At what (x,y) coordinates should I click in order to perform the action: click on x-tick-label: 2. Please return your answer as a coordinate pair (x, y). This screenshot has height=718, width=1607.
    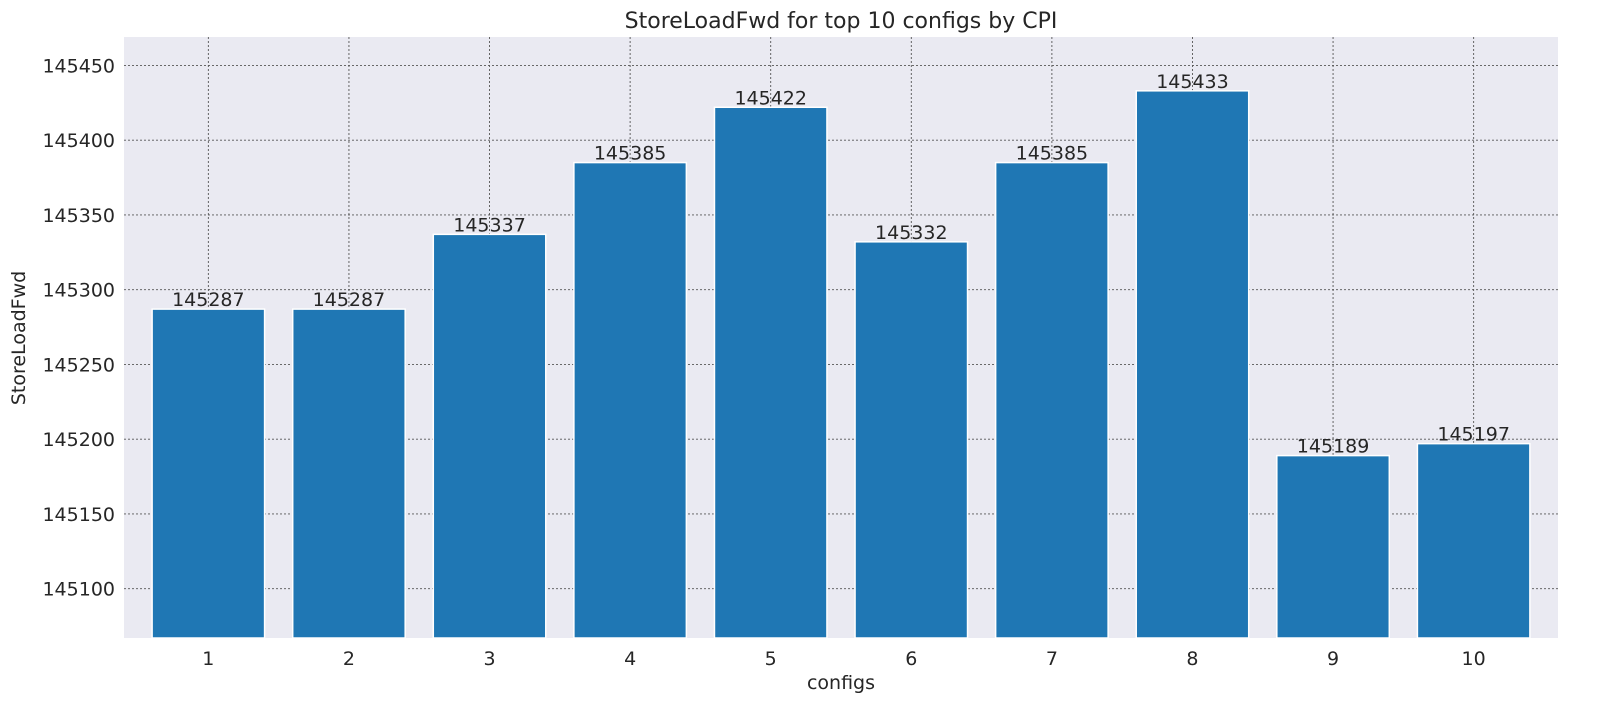
    Looking at the image, I should click on (349, 659).